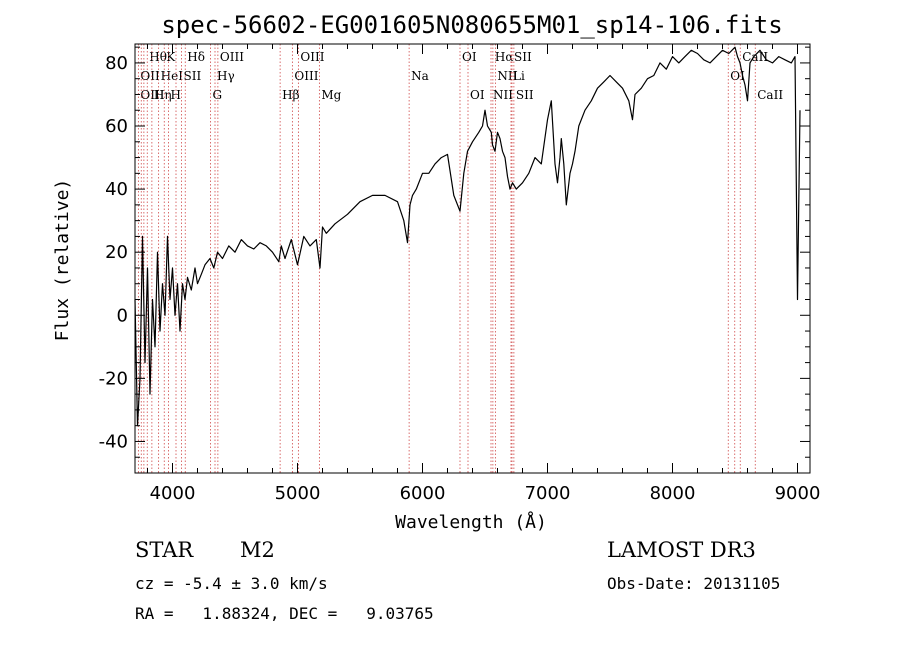 This screenshot has height=649, width=900. I want to click on redshift-velocity: cz = -5.4 ± 3.0 km/s, so click(231, 583).